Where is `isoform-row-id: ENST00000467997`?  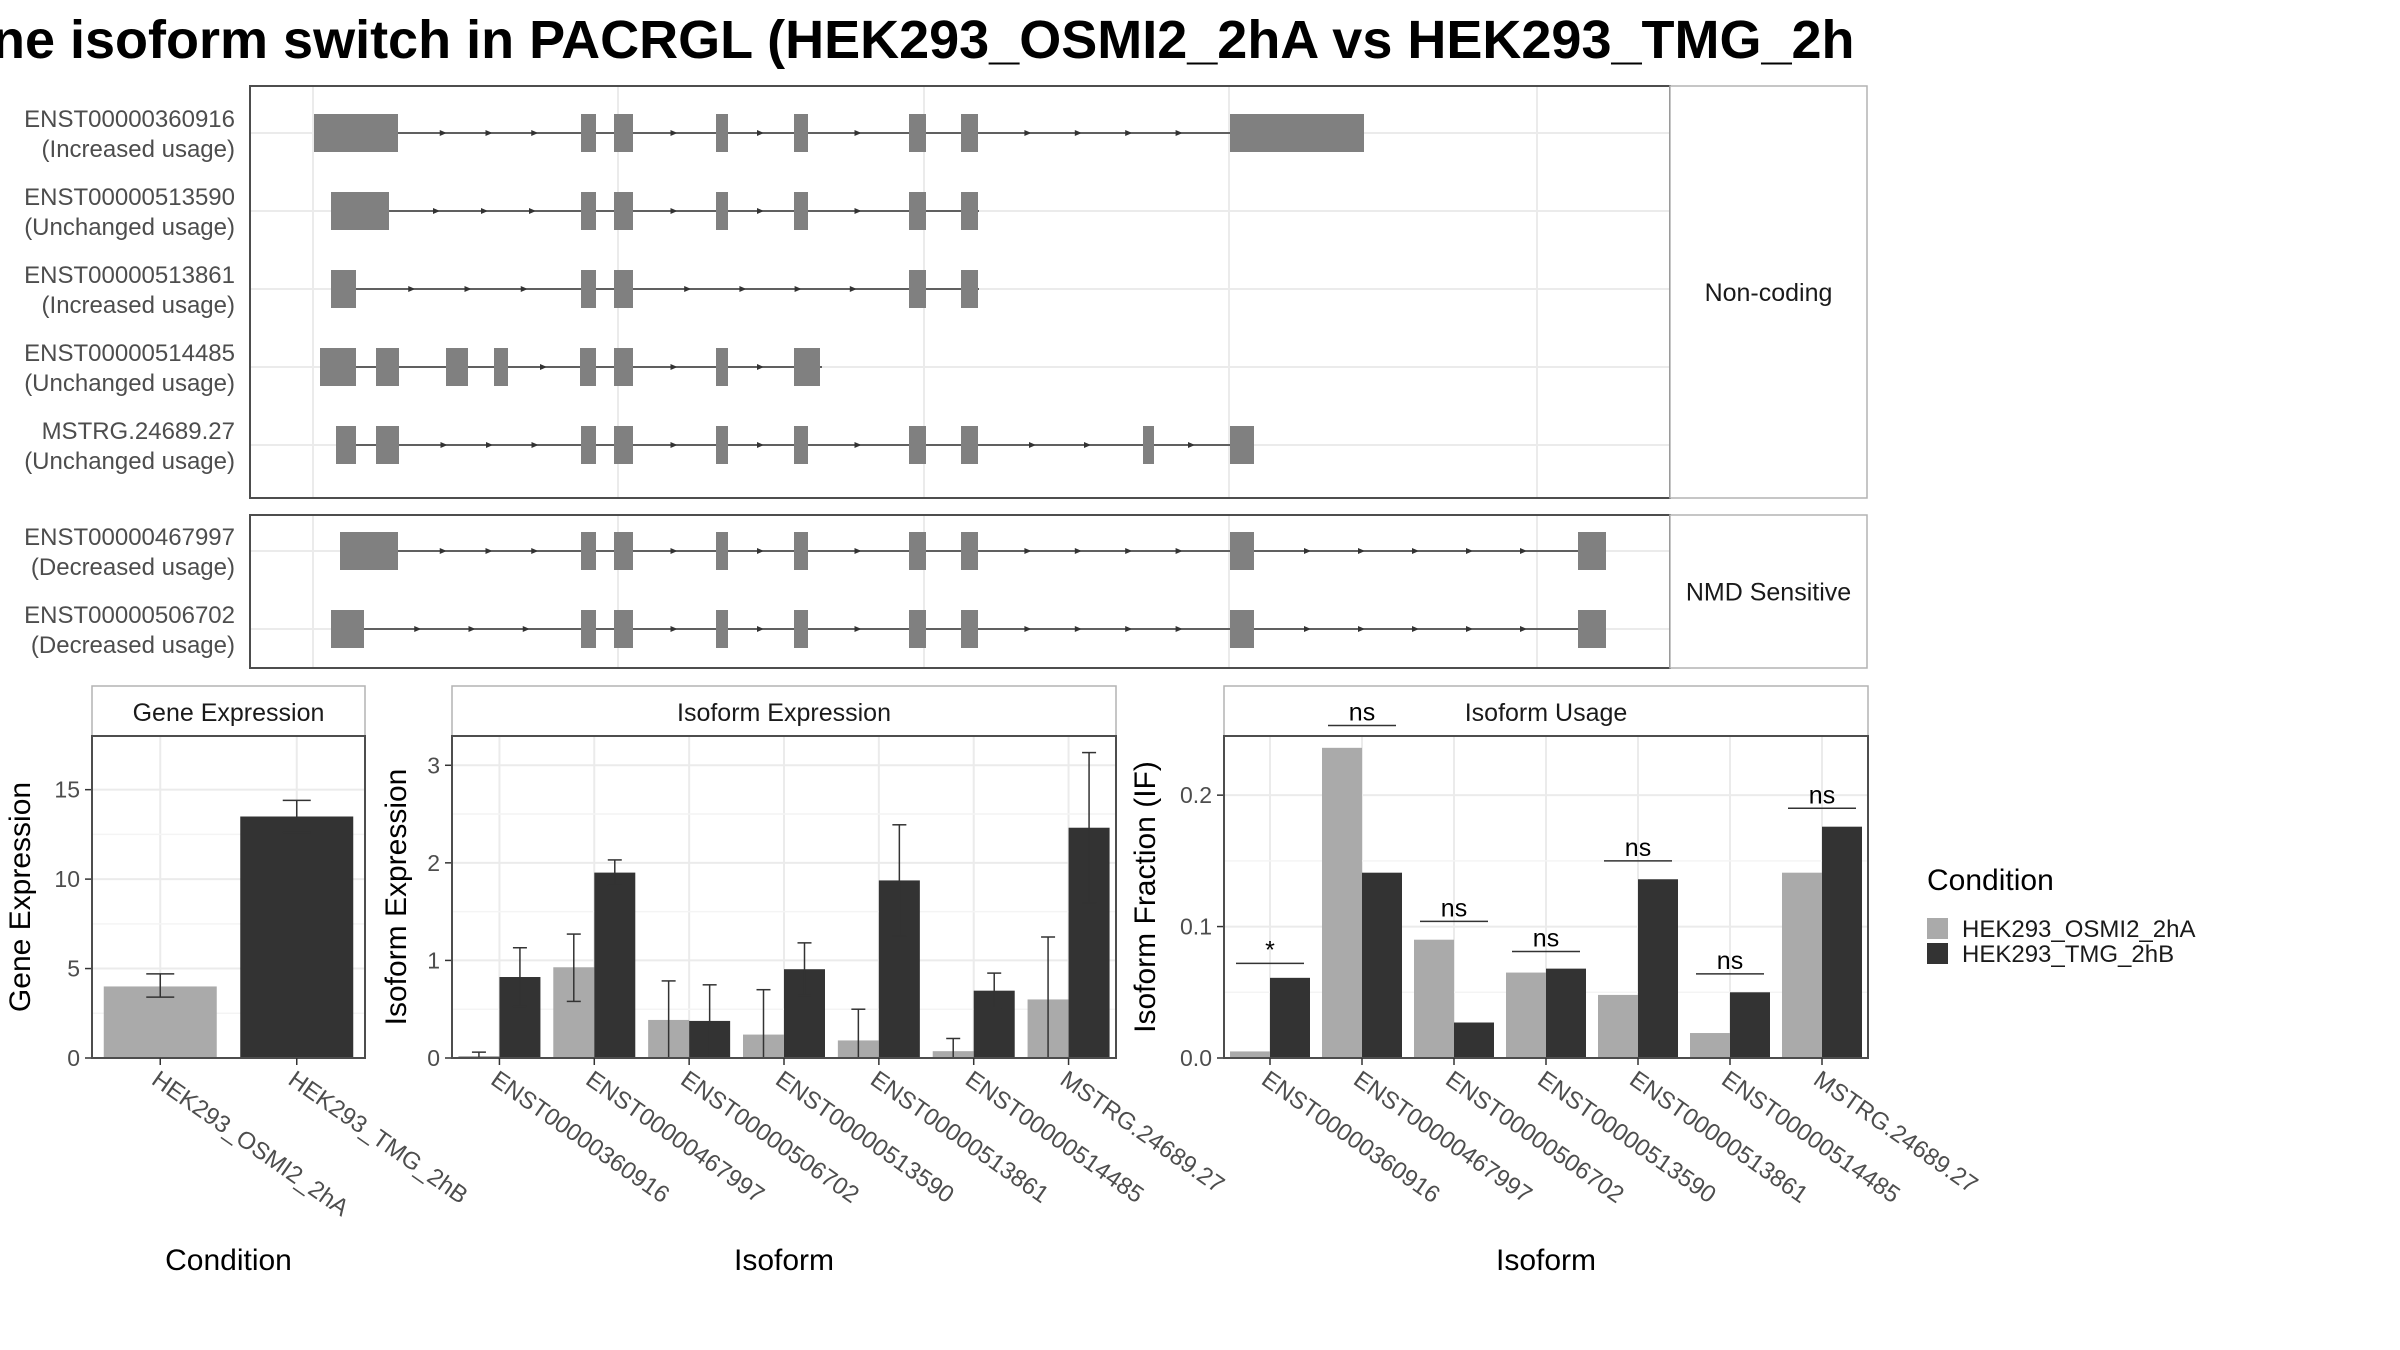 isoform-row-id: ENST00000467997 is located at coordinates (129, 537).